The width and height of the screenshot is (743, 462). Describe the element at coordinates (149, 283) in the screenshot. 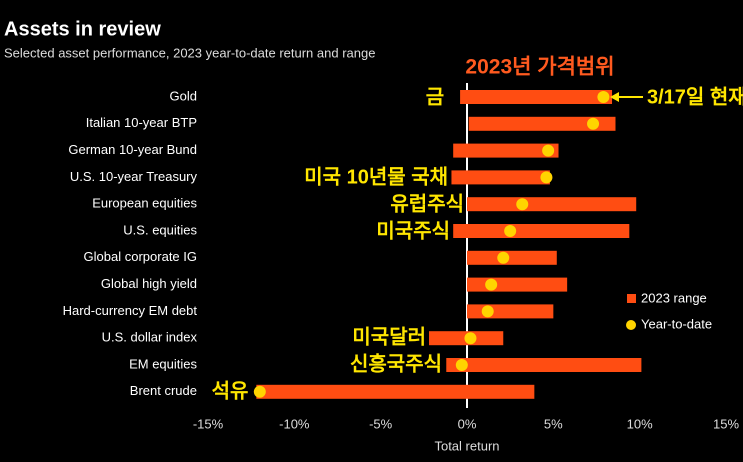

I see `y-tick-label: Global high yield` at that location.